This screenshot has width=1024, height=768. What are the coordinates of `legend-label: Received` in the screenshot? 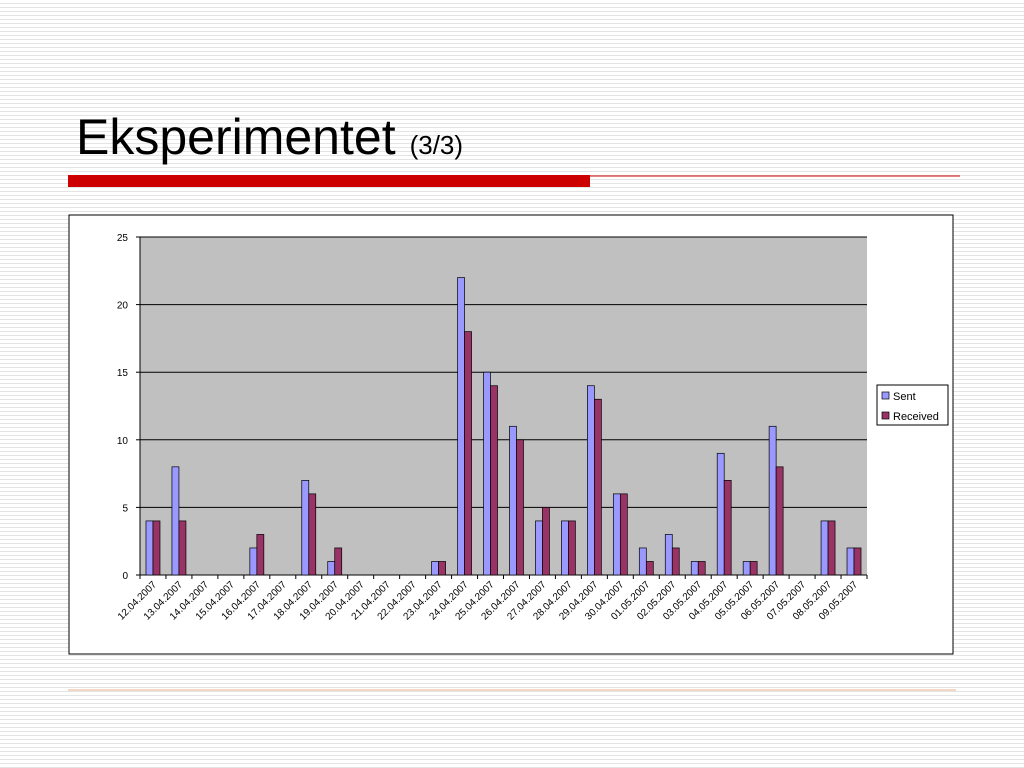 It's located at (916, 417).